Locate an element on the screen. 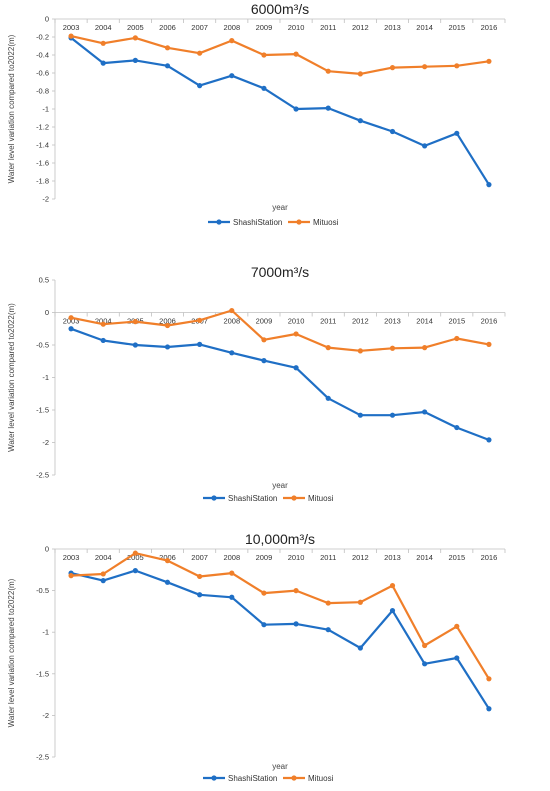  chart-title: 10,000m³/s is located at coordinates (280, 539).